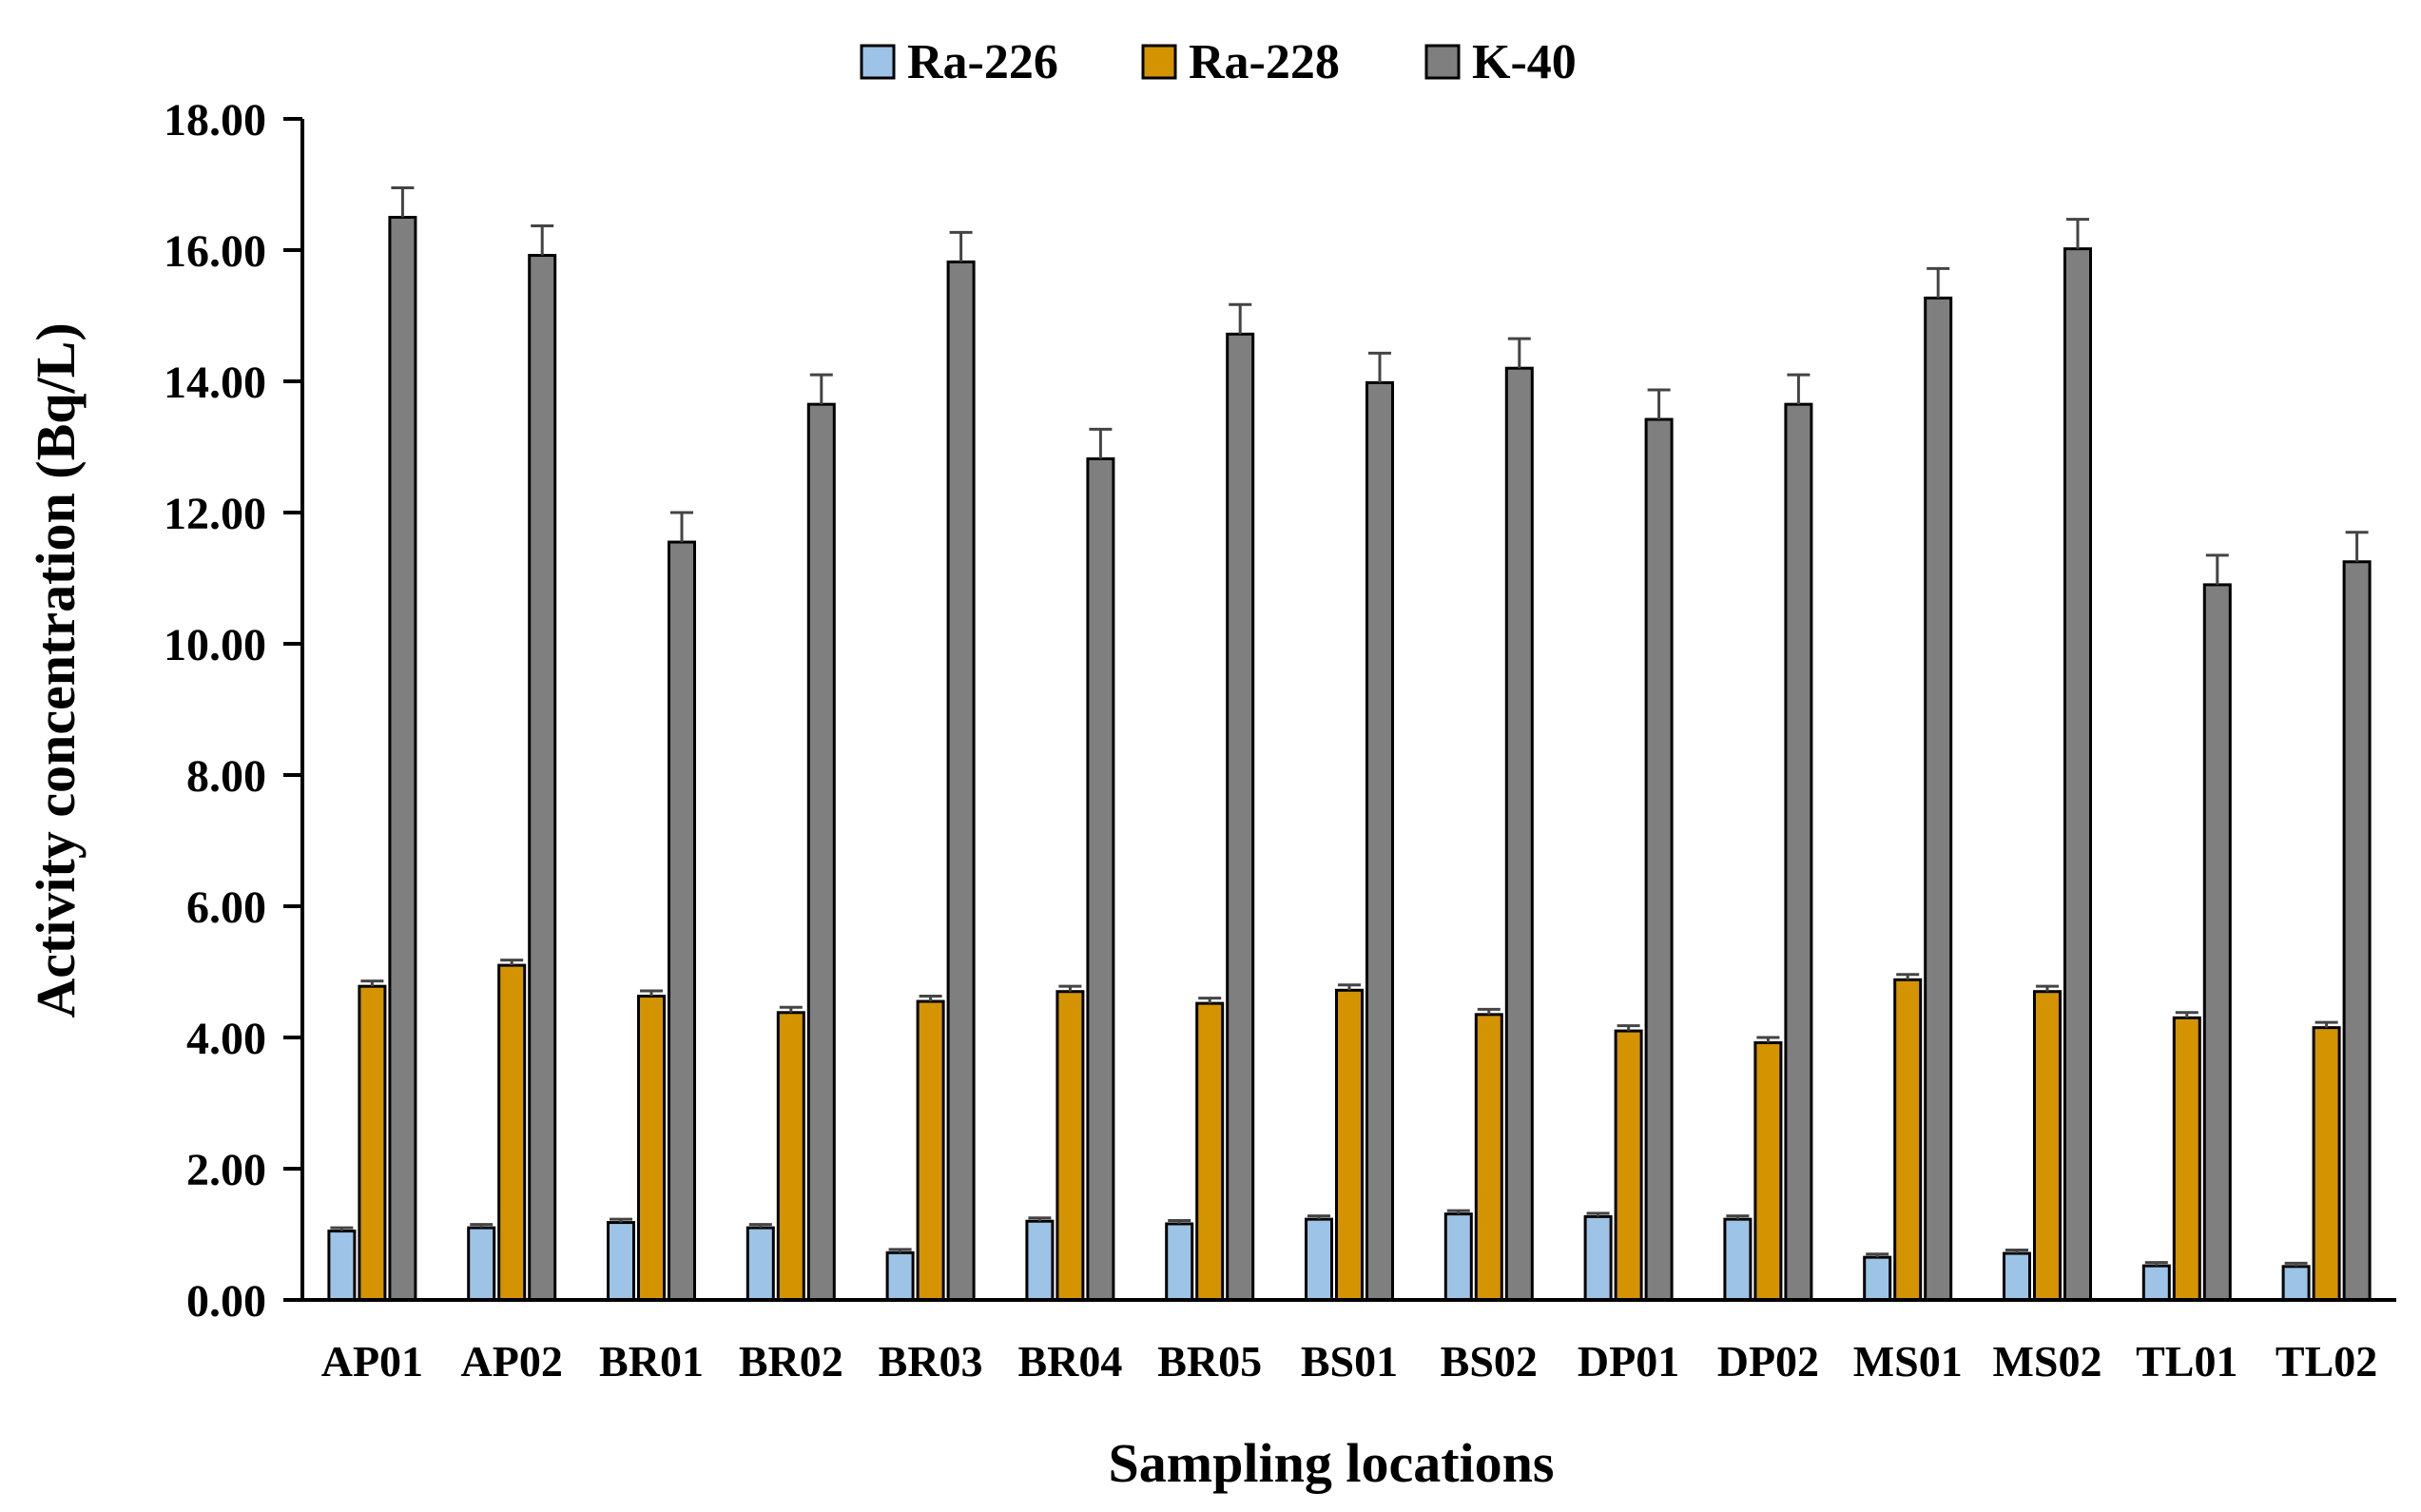 Image resolution: width=2421 pixels, height=1512 pixels. I want to click on x-tick-label: TL01, so click(2186, 1361).